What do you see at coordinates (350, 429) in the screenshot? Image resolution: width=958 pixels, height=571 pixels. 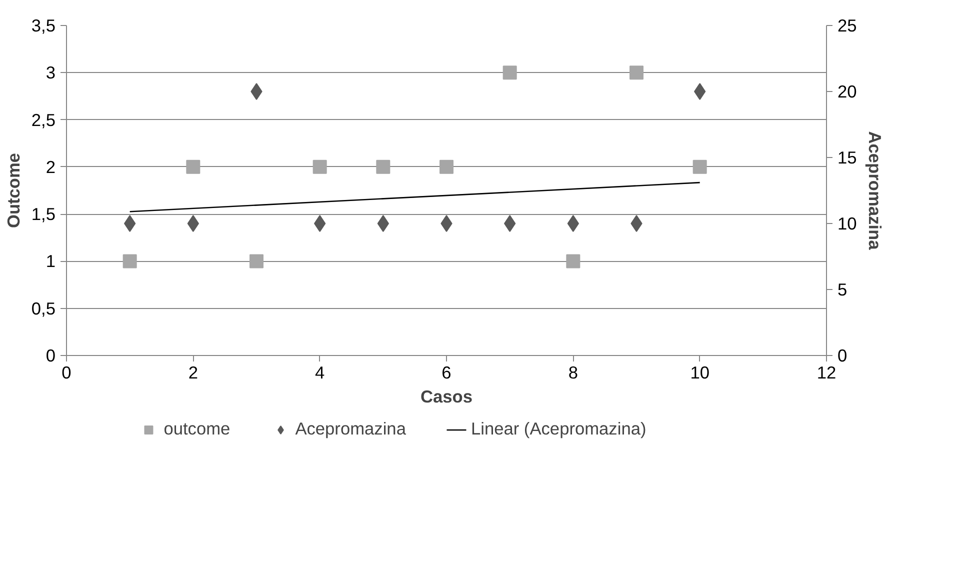 I see `legend-label: Acepromazina` at bounding box center [350, 429].